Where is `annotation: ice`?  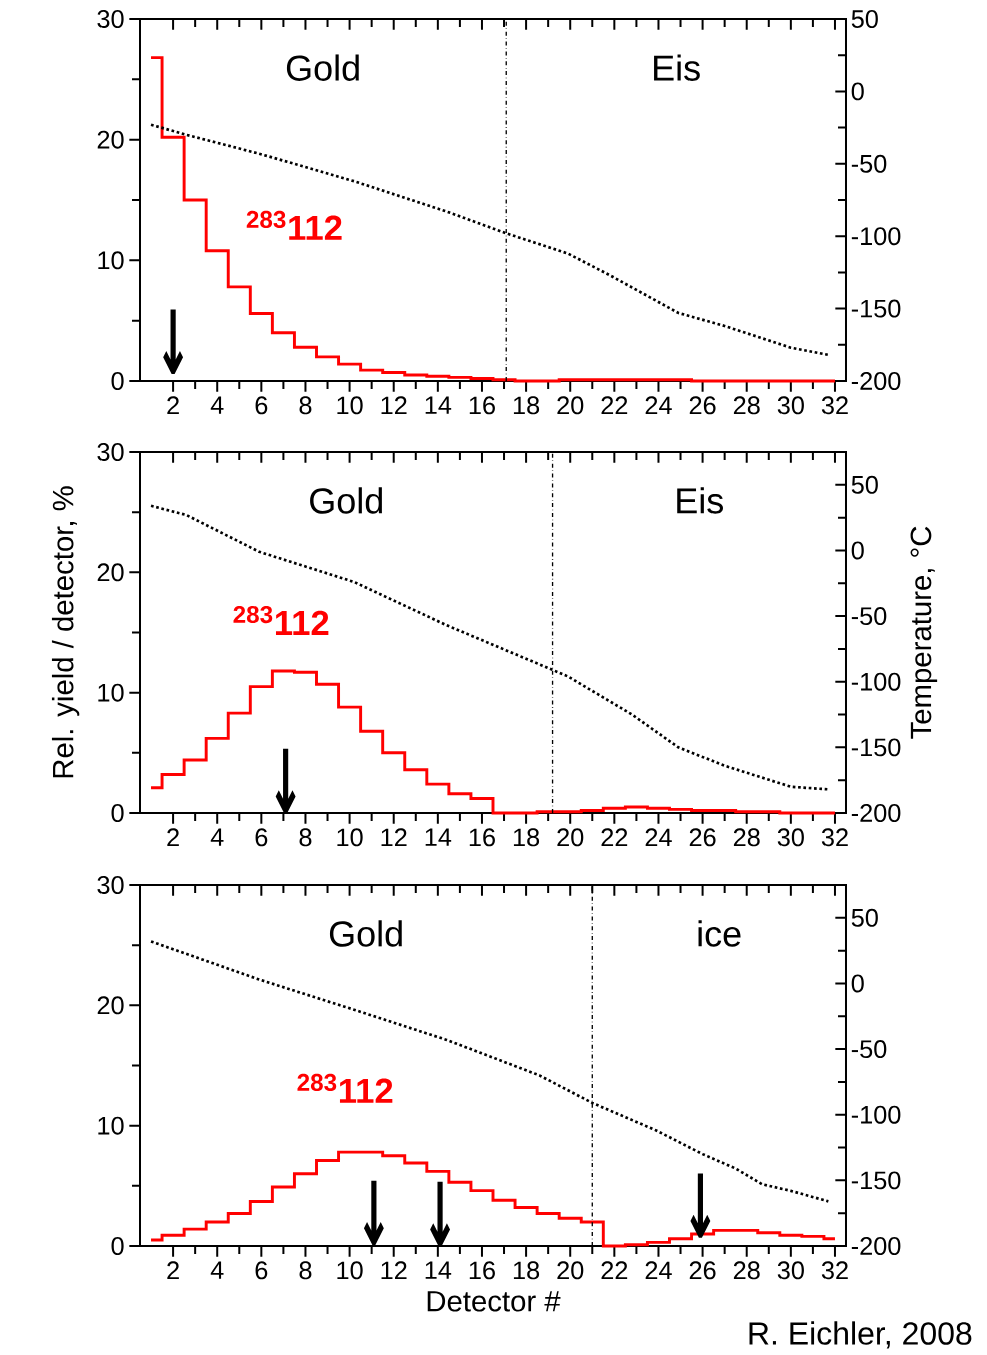 annotation: ice is located at coordinates (719, 933).